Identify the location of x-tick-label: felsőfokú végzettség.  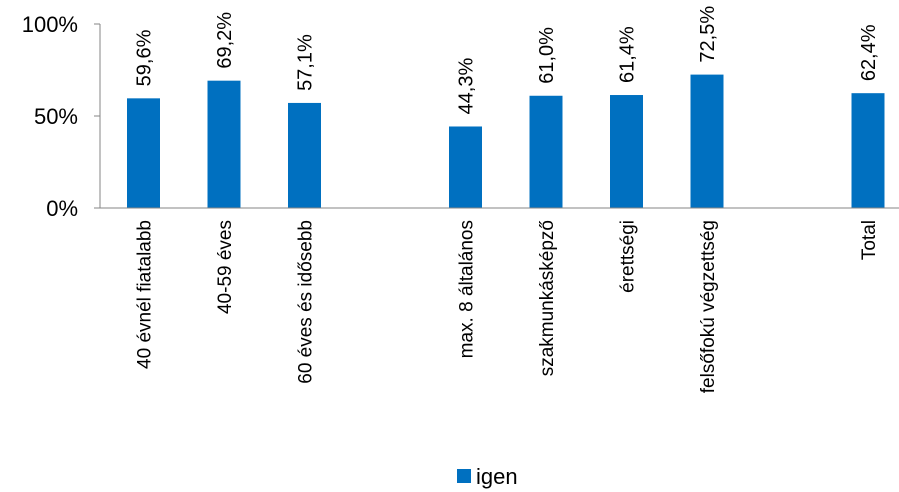
(708, 306).